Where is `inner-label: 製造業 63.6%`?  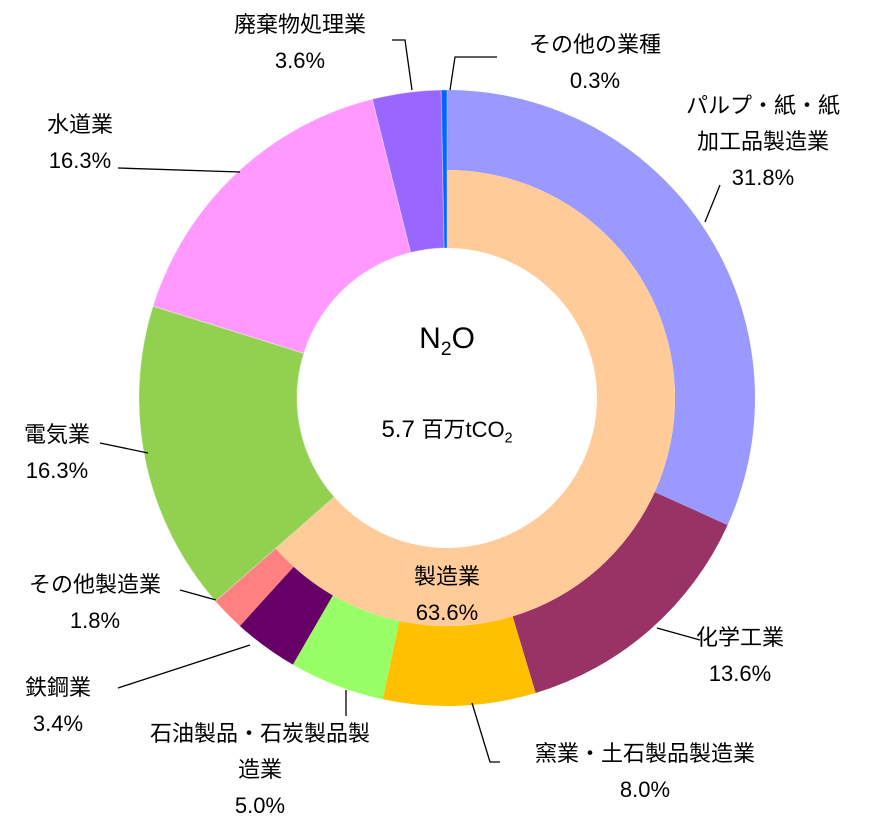 inner-label: 製造業 63.6% is located at coordinates (447, 595).